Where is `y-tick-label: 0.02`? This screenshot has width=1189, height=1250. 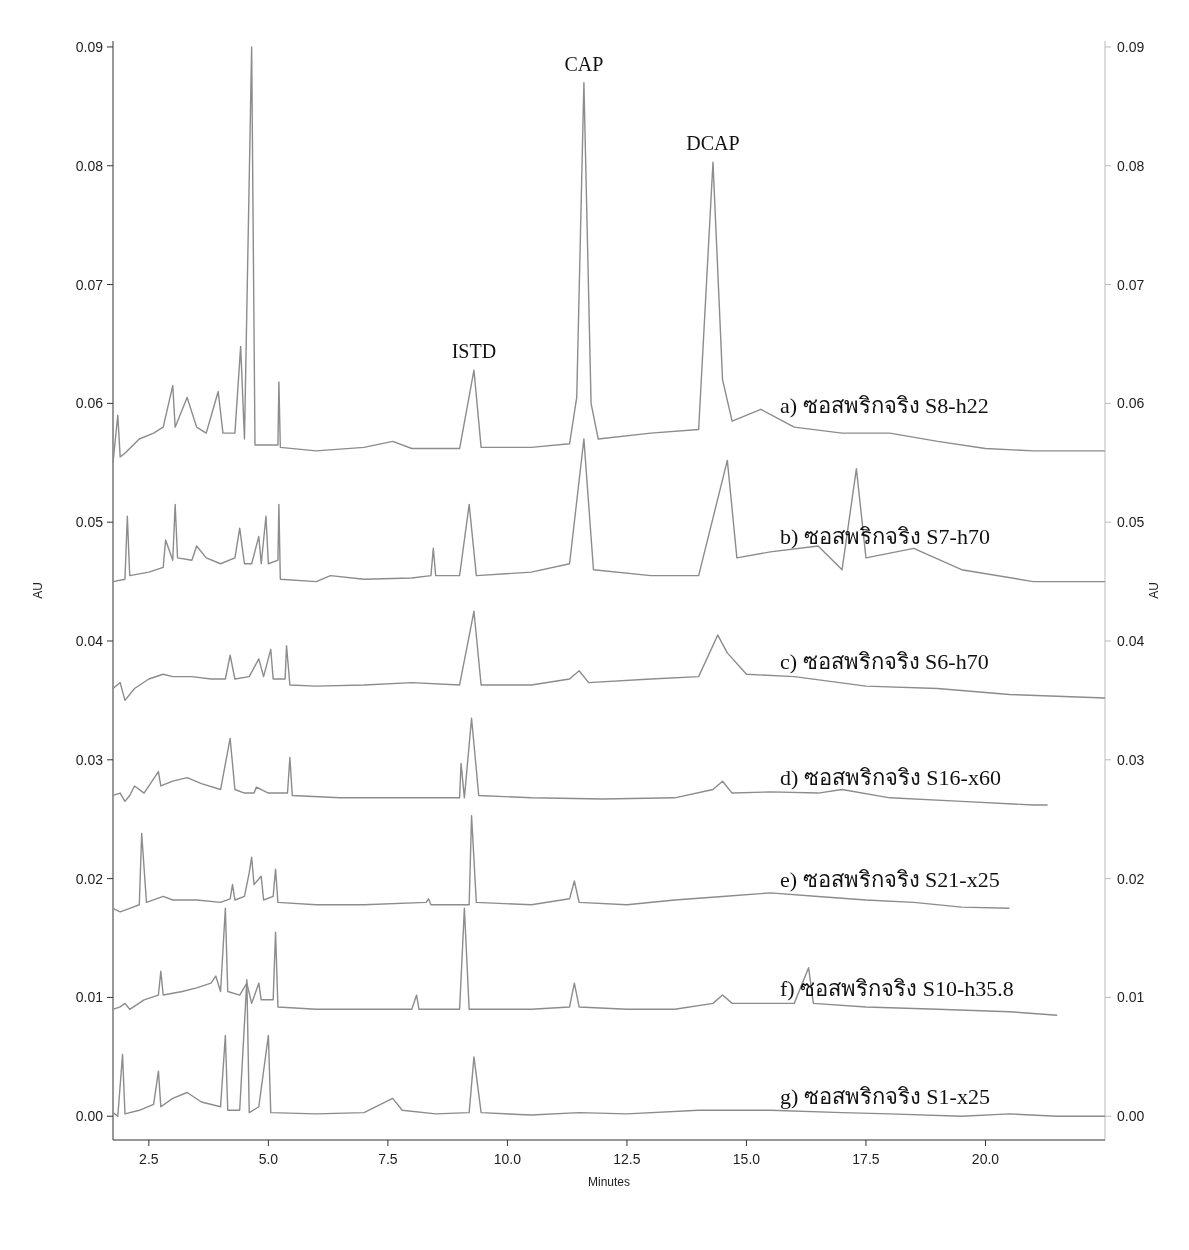
y-tick-label: 0.02 is located at coordinates (89, 878).